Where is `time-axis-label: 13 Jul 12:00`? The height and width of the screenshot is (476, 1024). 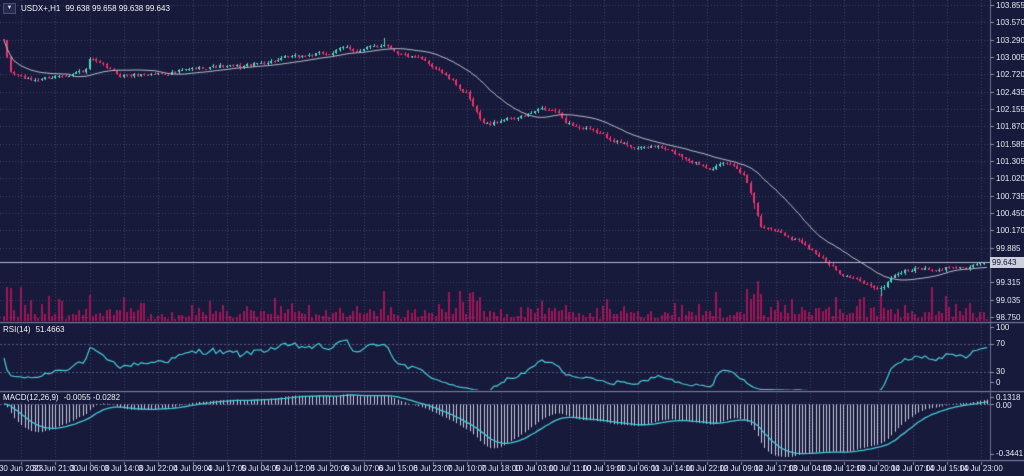
time-axis-label: 13 Jul 12:00 is located at coordinates (844, 468).